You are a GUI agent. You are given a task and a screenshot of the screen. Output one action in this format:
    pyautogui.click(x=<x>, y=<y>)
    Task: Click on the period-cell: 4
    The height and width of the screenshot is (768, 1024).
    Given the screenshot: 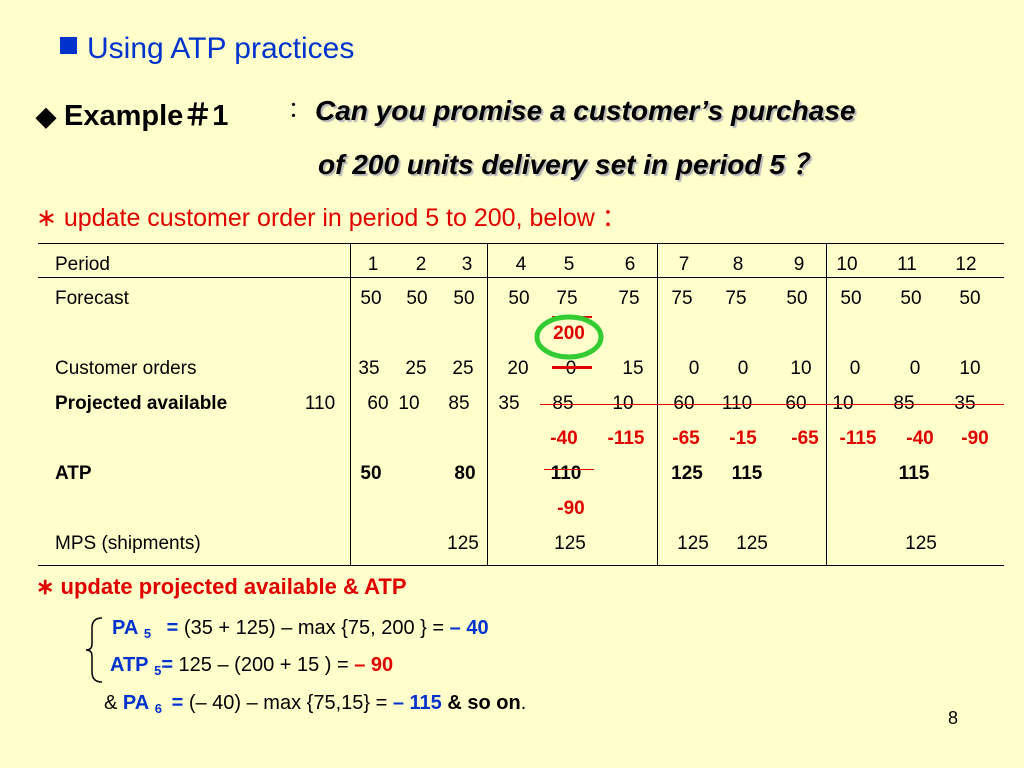 What is the action you would take?
    pyautogui.click(x=521, y=264)
    